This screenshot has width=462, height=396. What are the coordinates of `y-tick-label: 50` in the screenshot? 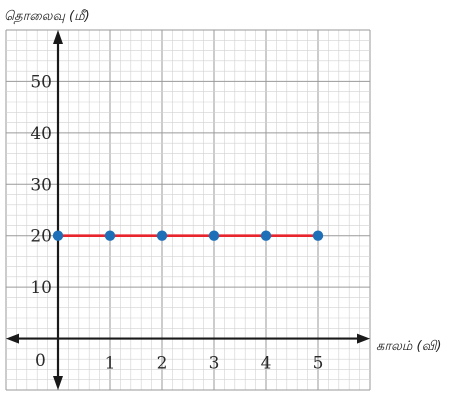 It's located at (41, 82).